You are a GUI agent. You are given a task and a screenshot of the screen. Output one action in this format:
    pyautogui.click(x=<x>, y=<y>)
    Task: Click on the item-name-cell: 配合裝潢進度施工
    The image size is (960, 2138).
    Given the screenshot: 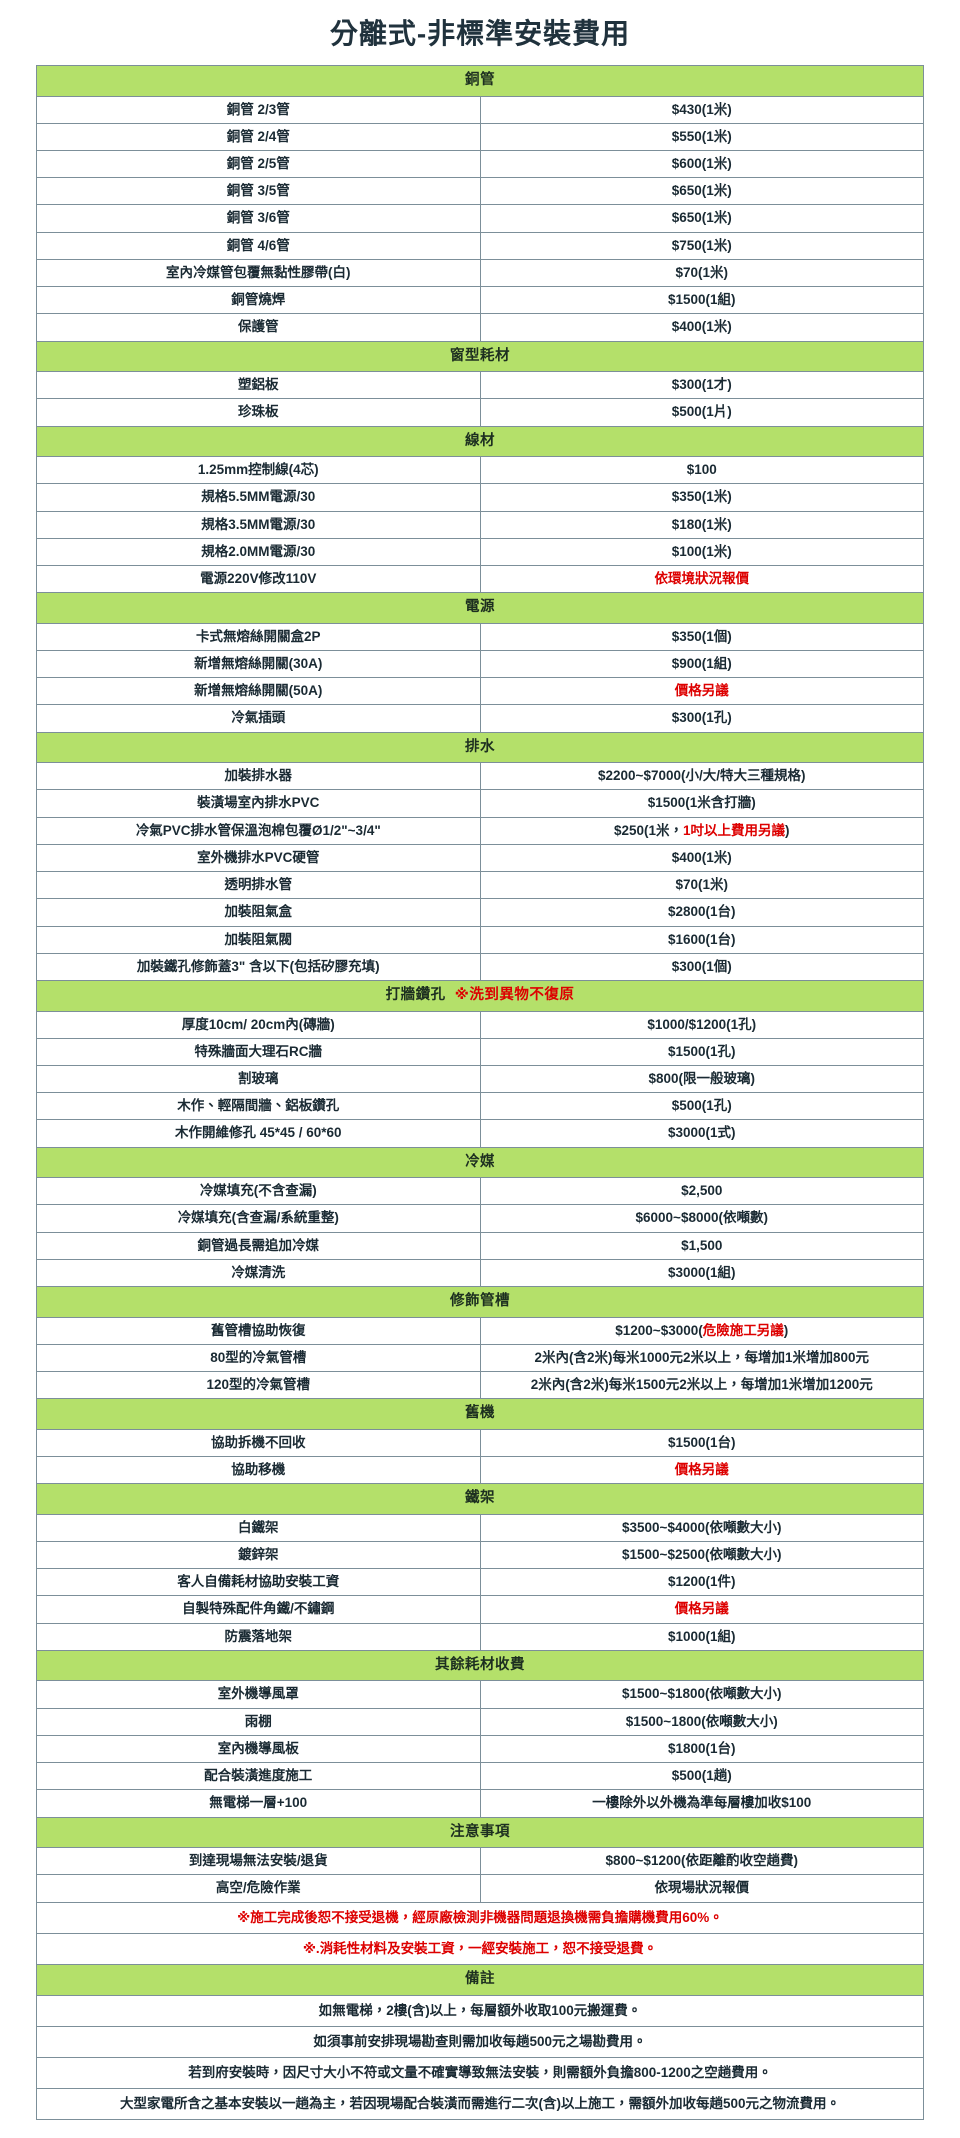 What is the action you would take?
    pyautogui.click(x=258, y=1776)
    